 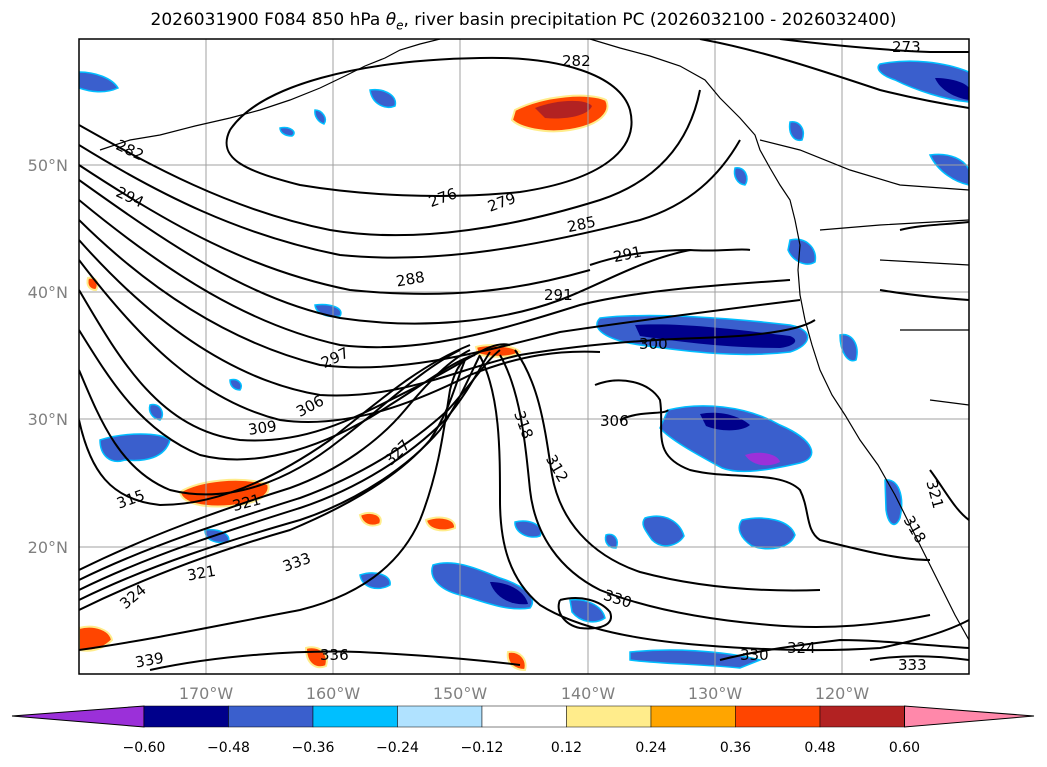 I want to click on contour-label: 339, so click(x=149, y=660).